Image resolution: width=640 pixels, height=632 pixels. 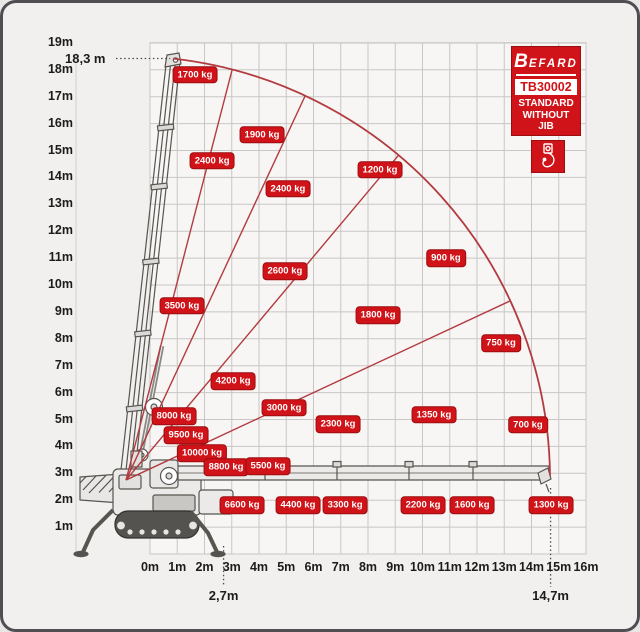 I want to click on x-axis-tick-label: 16m, so click(x=586, y=567).